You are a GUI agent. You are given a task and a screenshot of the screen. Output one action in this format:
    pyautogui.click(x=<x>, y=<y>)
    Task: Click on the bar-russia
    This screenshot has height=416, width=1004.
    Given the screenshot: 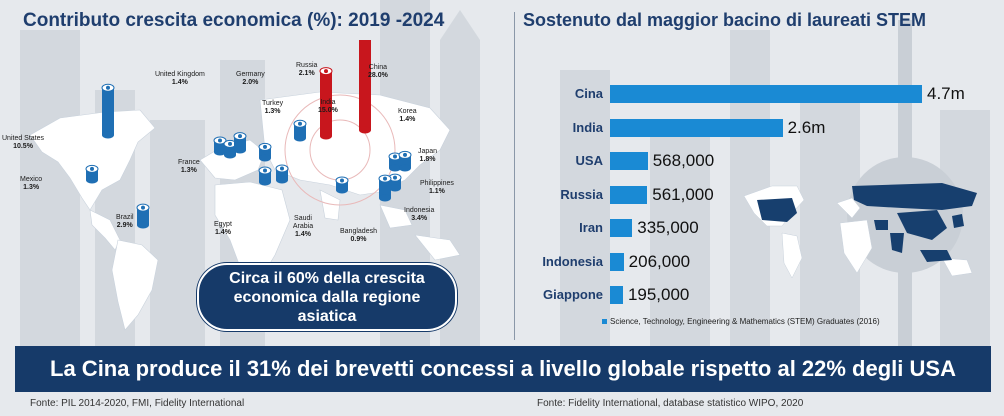 What is the action you would take?
    pyautogui.click(x=300, y=130)
    